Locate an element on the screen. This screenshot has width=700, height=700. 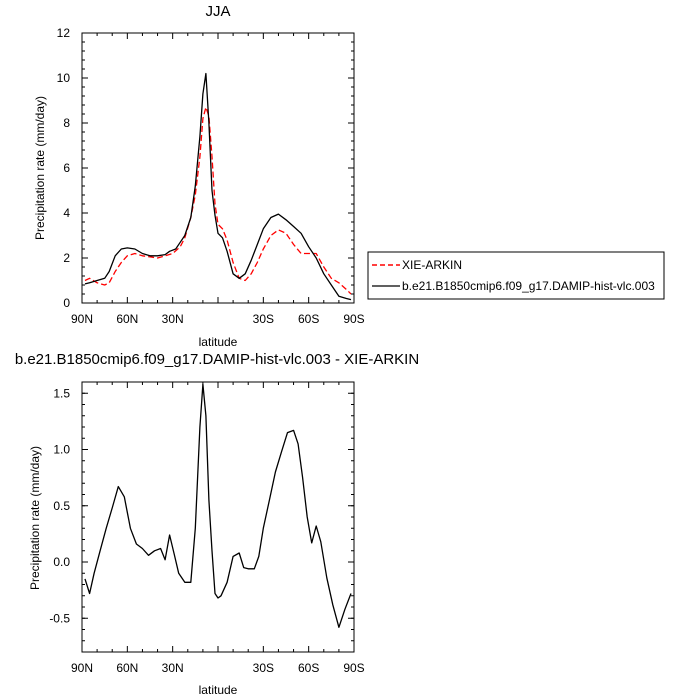
y-tick-label: 12 is located at coordinates (64, 33).